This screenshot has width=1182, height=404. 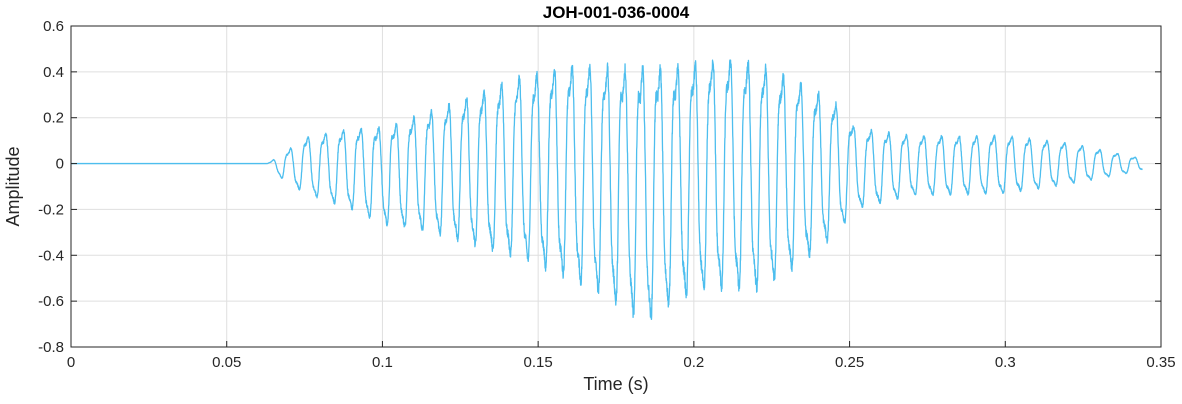 I want to click on x-tick-label: 0.2, so click(x=693, y=362).